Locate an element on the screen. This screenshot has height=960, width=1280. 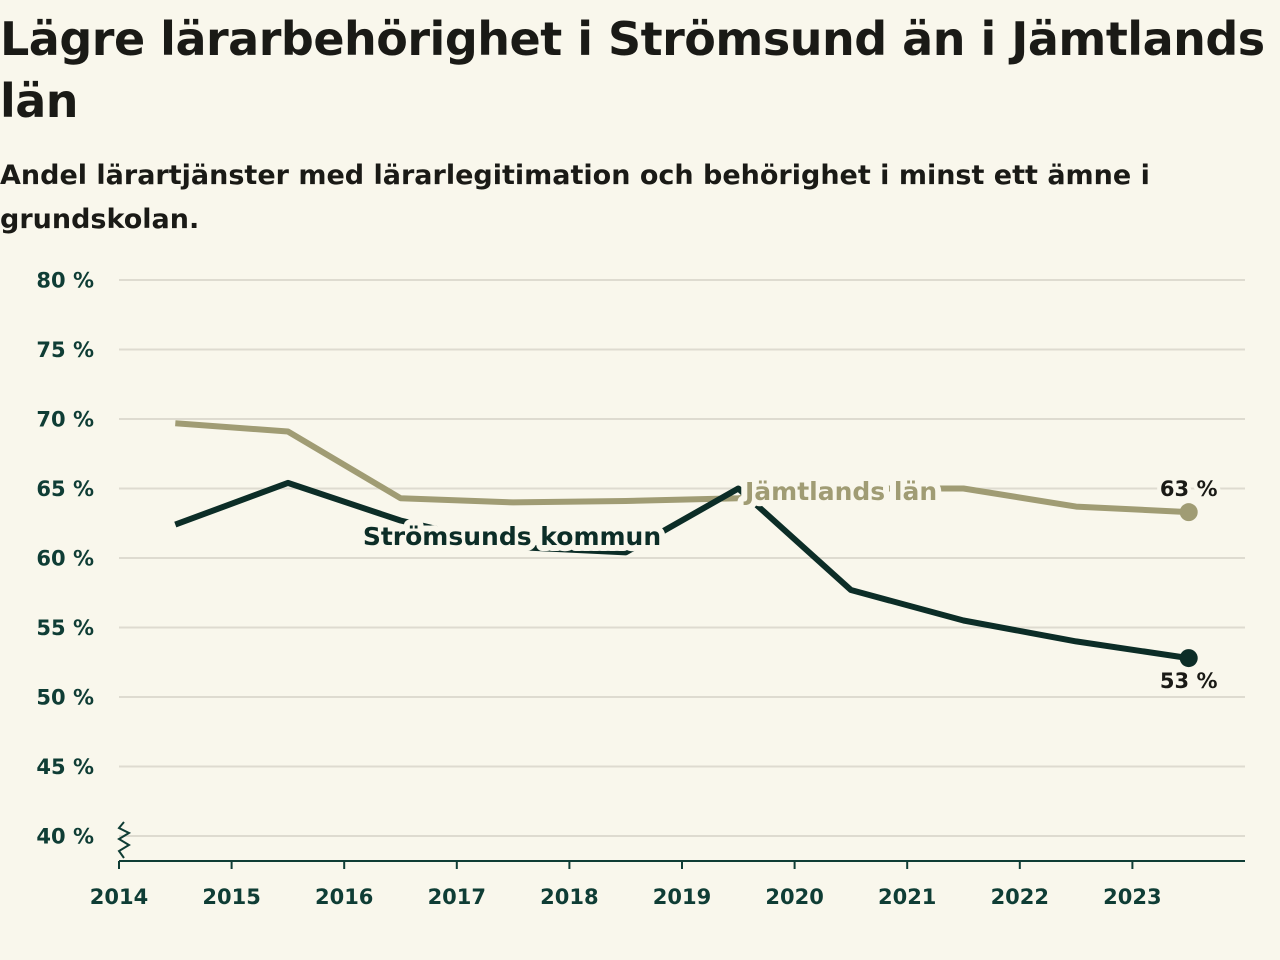
series-label-halo: Jämtlands län is located at coordinates (840, 491).